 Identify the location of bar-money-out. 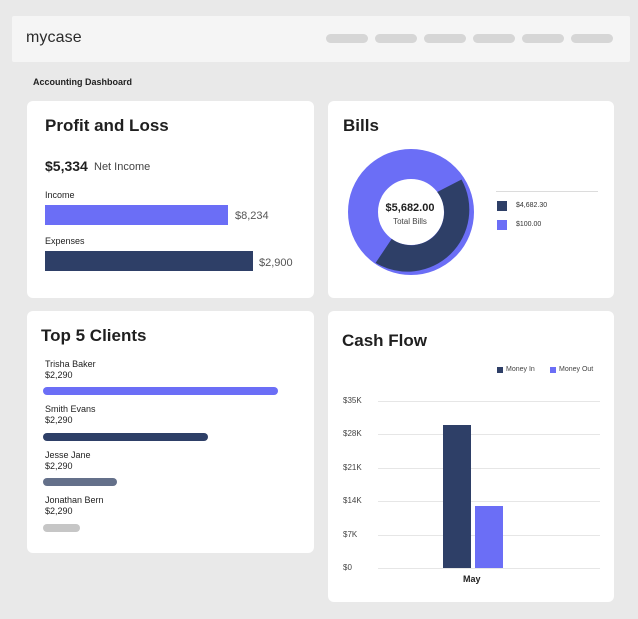
(489, 537).